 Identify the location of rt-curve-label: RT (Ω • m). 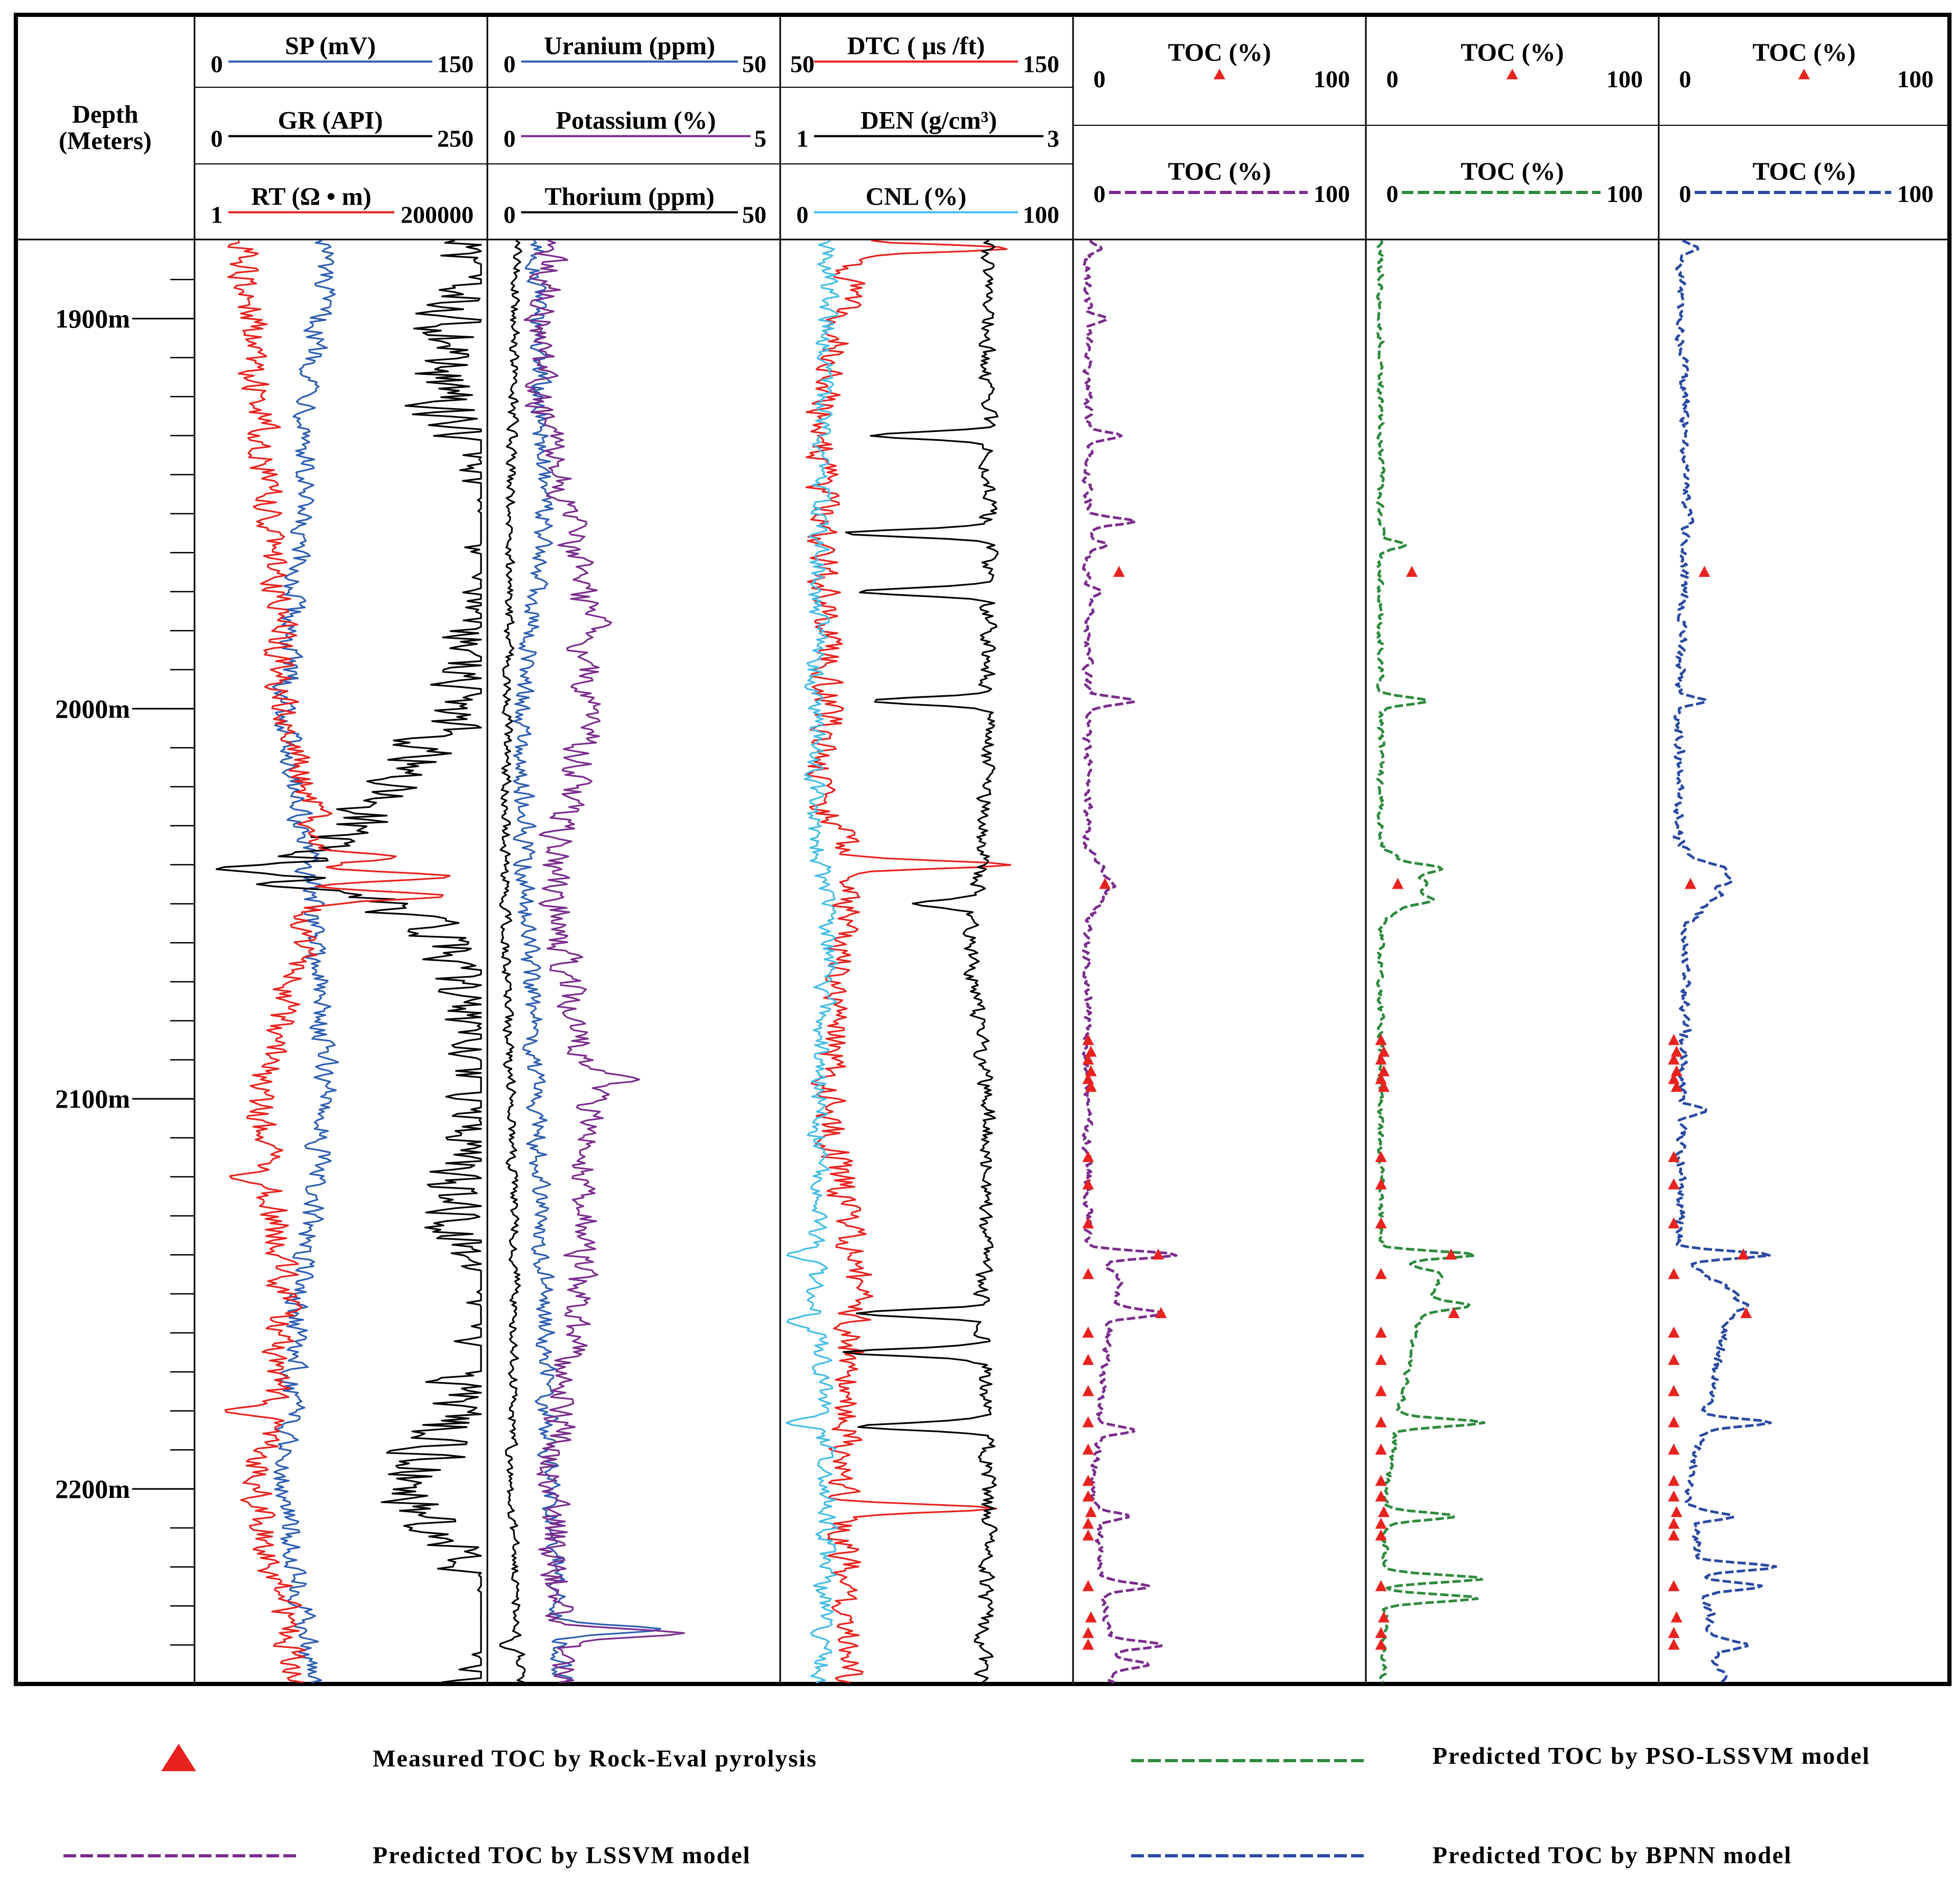
(311, 197).